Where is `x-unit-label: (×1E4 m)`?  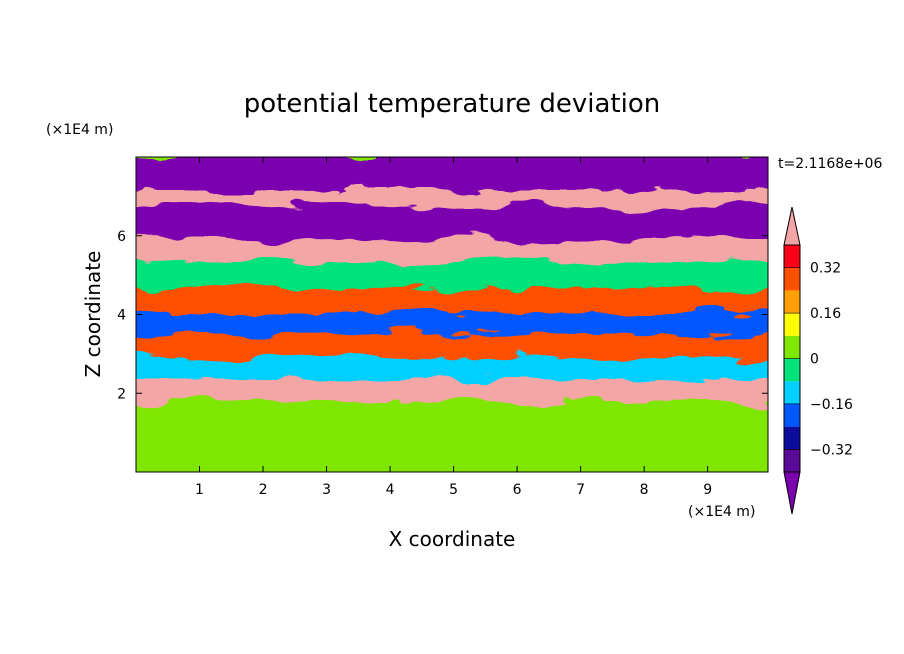 x-unit-label: (×1E4 m) is located at coordinates (721, 512).